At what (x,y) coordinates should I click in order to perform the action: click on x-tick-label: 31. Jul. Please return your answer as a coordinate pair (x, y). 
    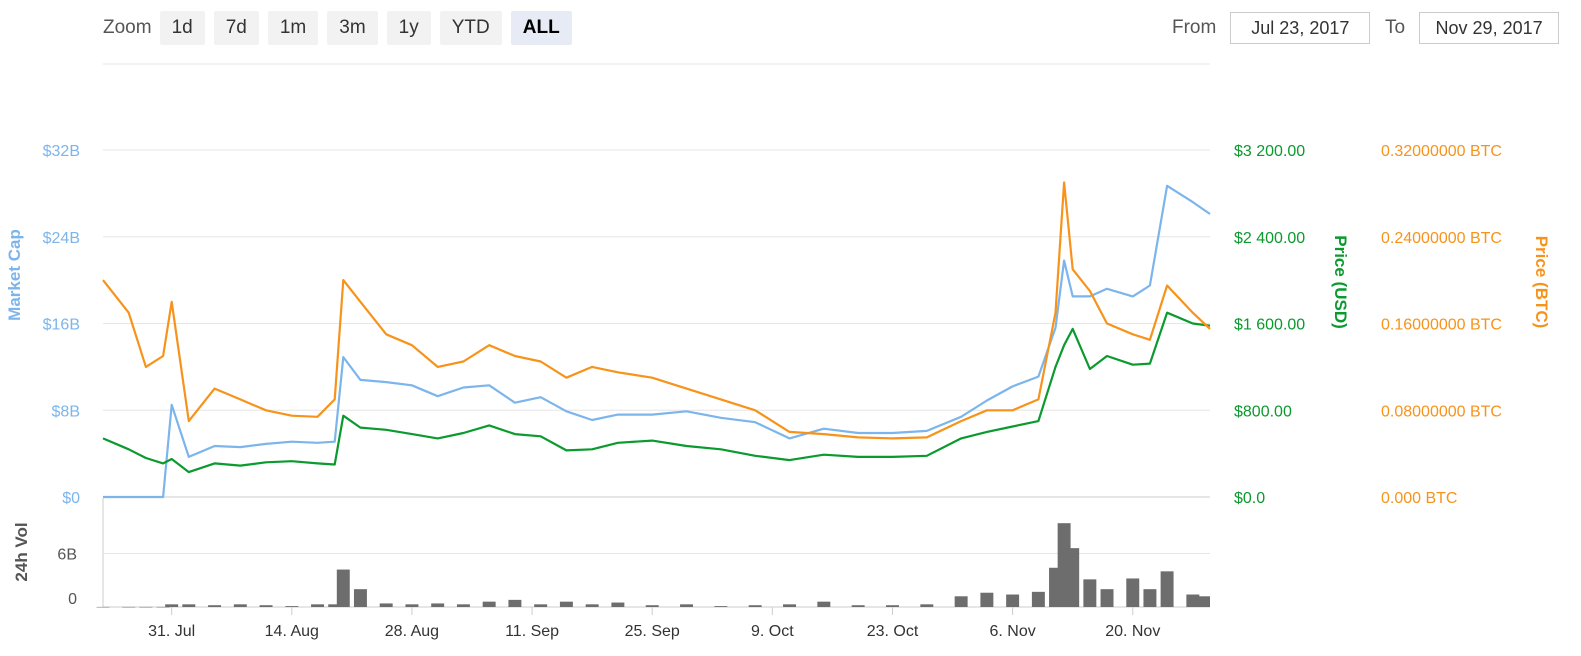
    Looking at the image, I should click on (171, 631).